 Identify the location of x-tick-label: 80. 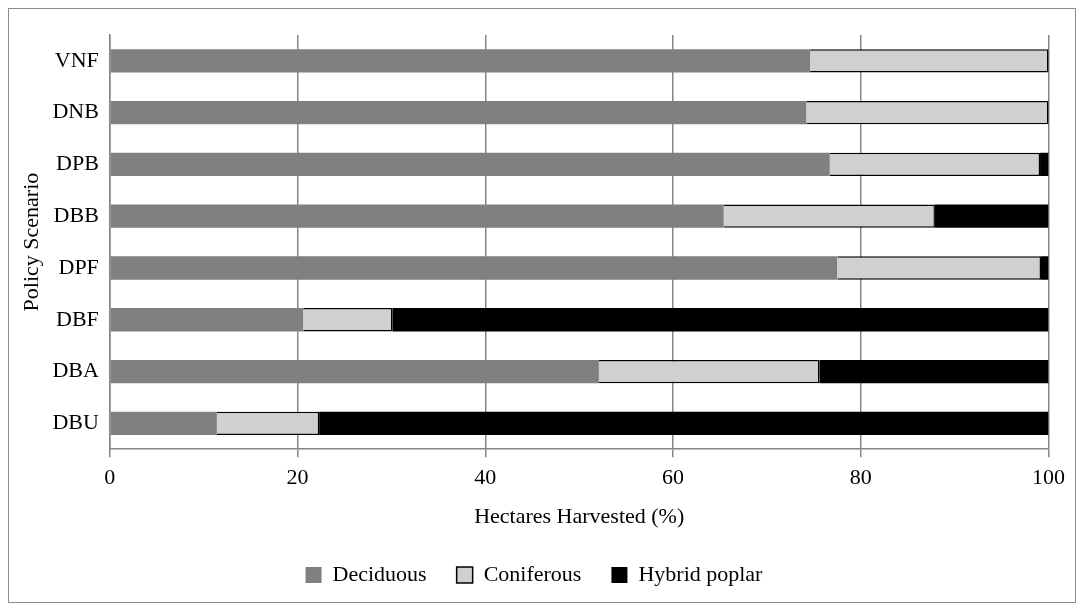
(860, 477).